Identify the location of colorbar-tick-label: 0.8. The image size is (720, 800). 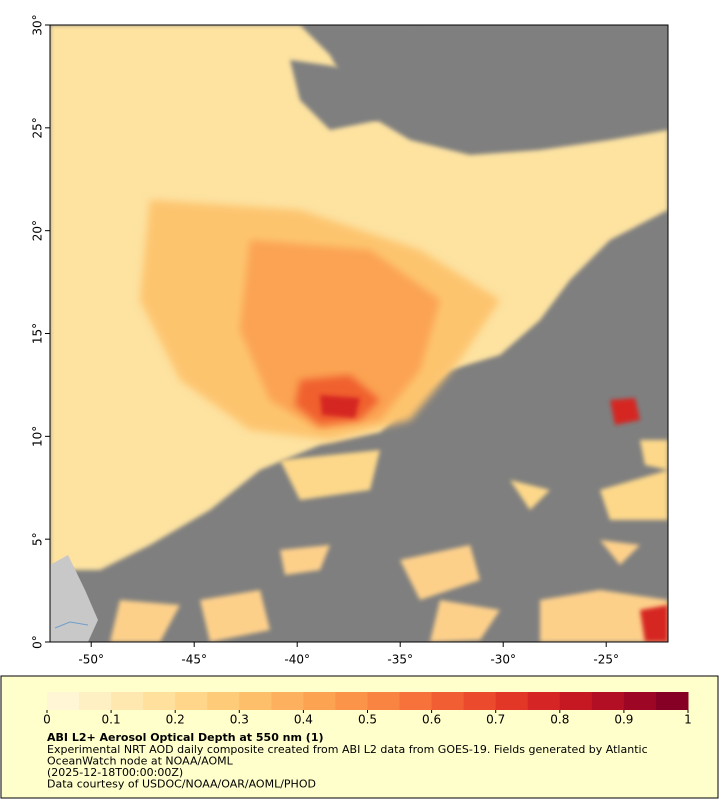
(559, 720).